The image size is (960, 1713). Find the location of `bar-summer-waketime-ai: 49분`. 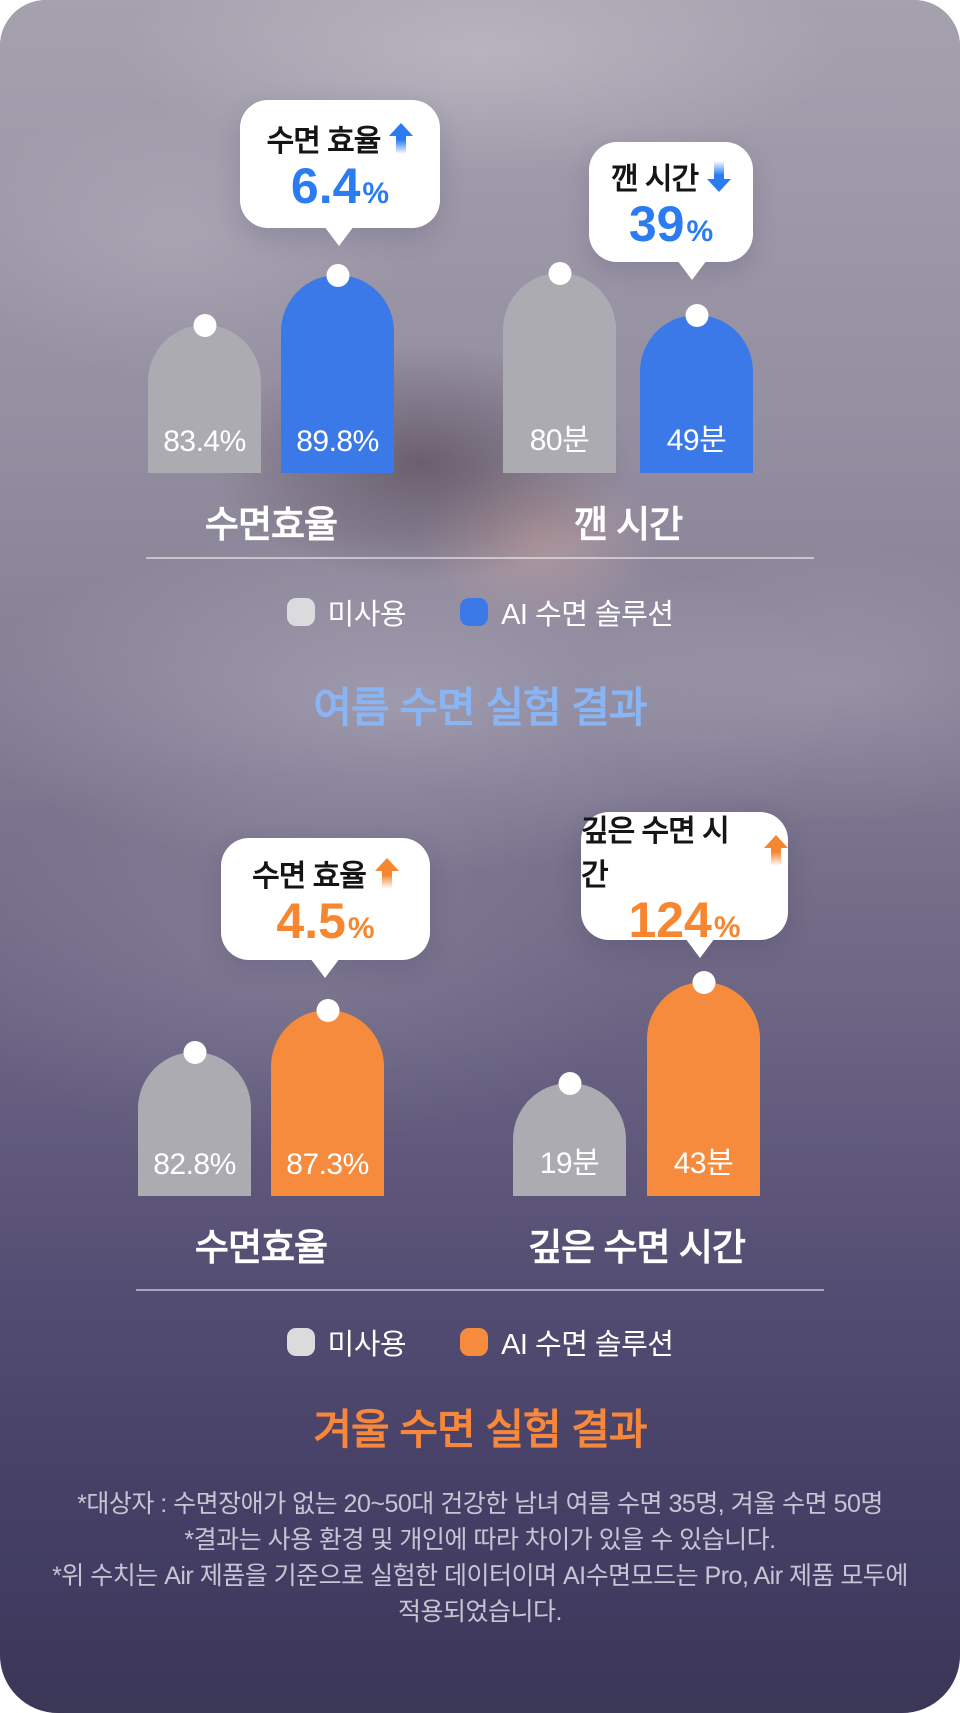

bar-summer-waketime-ai: 49분 is located at coordinates (696, 388).